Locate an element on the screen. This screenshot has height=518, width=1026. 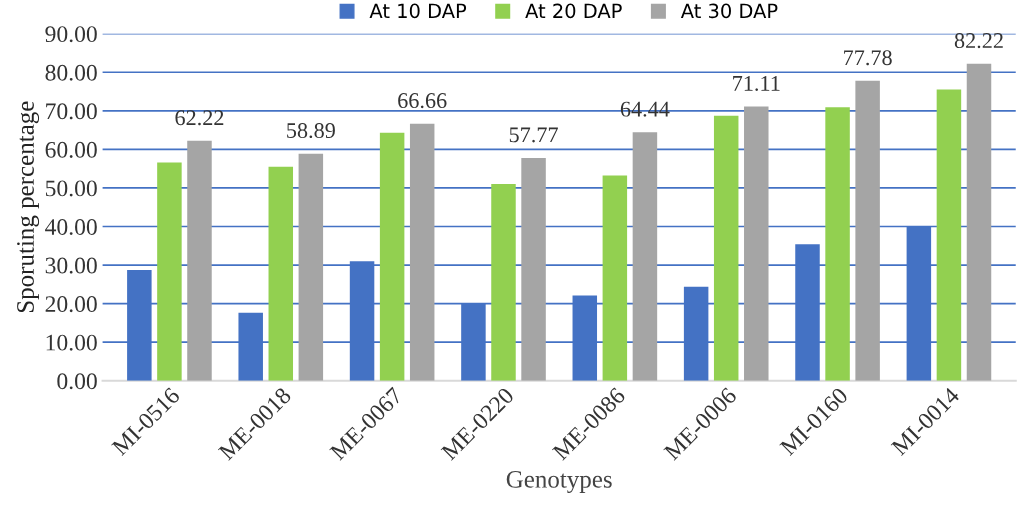
data-label: 57.77 is located at coordinates (533, 135).